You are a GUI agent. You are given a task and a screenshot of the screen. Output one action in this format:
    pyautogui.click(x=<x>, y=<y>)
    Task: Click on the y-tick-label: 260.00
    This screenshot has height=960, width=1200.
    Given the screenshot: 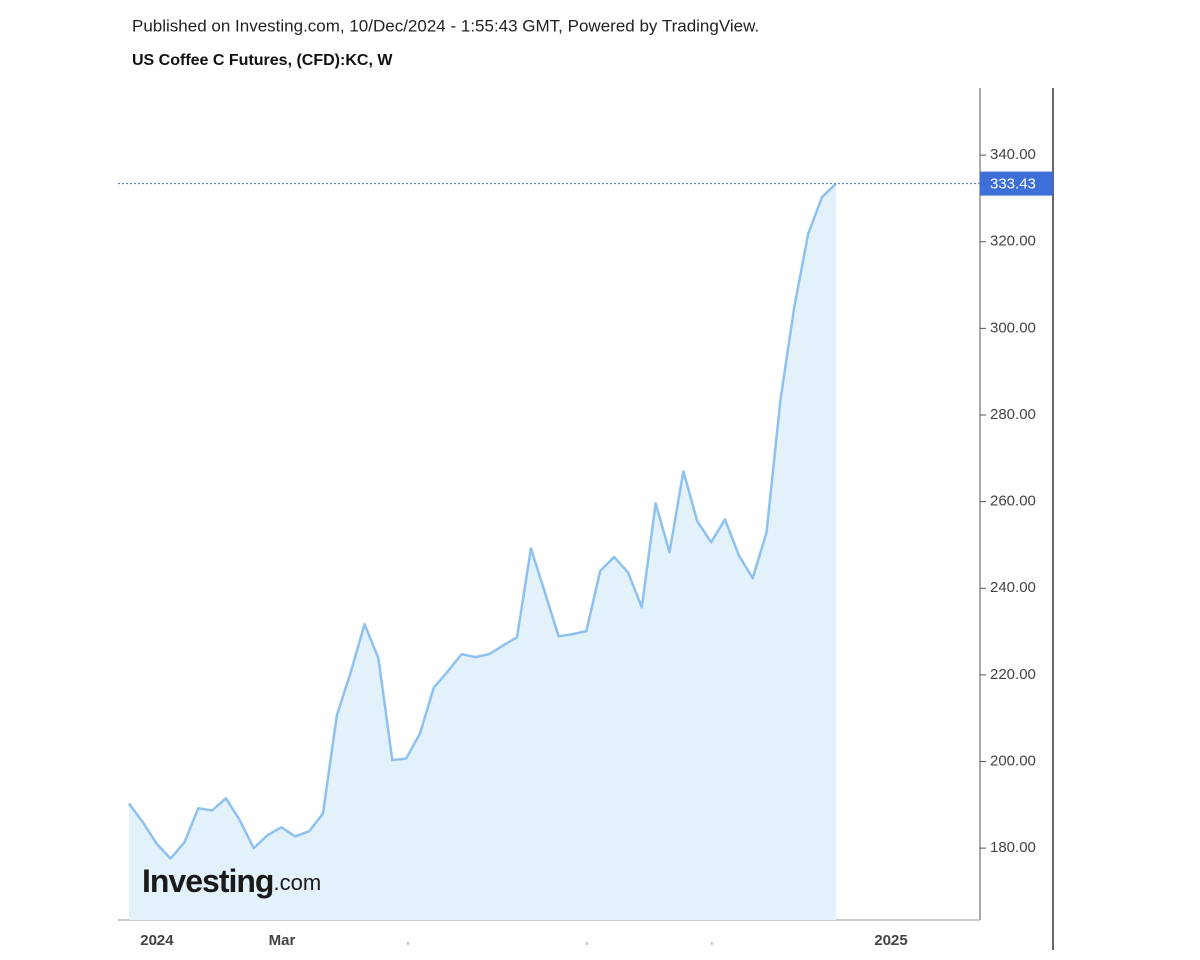 What is the action you would take?
    pyautogui.click(x=1013, y=501)
    